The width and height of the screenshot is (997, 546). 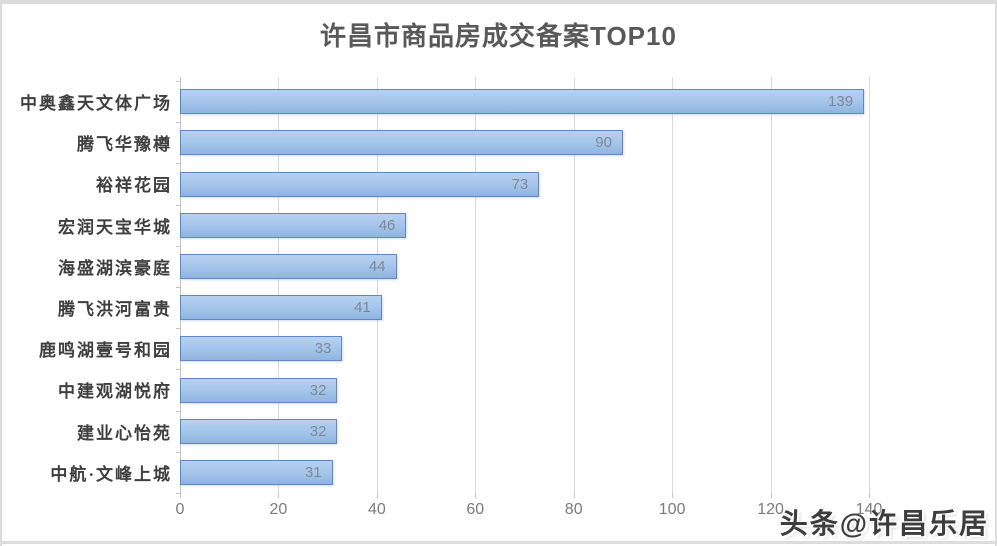 I want to click on category-label: 中奥鑫天文体广场, so click(x=96, y=104).